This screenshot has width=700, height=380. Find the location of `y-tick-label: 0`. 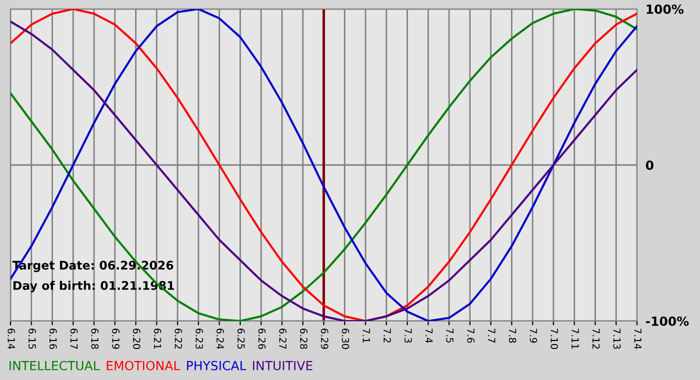

y-tick-label: 0 is located at coordinates (650, 165).